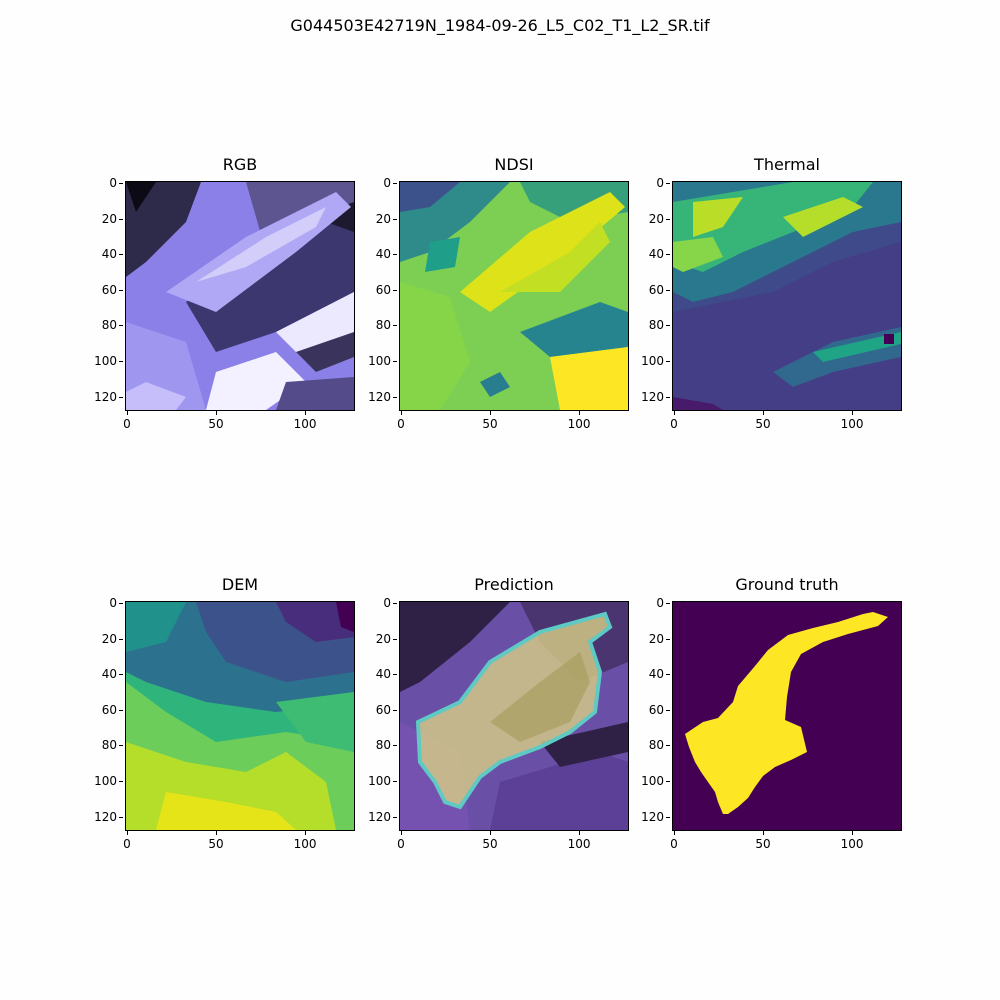  I want to click on rgb-image, so click(240, 296).